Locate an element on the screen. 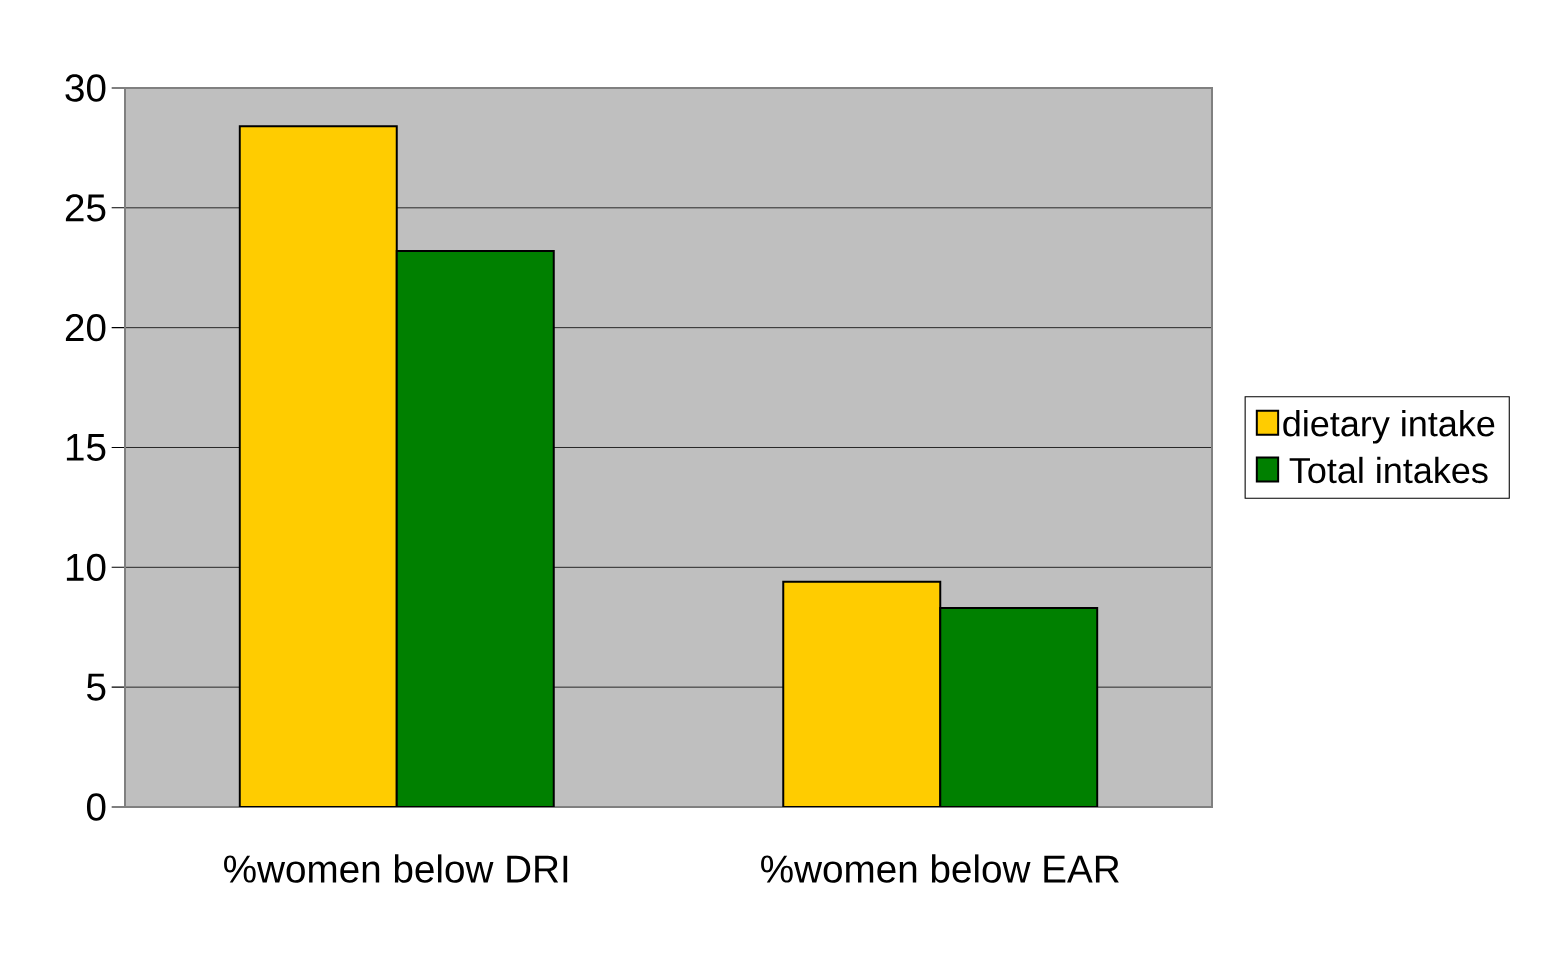 This screenshot has width=1547, height=960. x-tick-label: %women below EAR is located at coordinates (940, 868).